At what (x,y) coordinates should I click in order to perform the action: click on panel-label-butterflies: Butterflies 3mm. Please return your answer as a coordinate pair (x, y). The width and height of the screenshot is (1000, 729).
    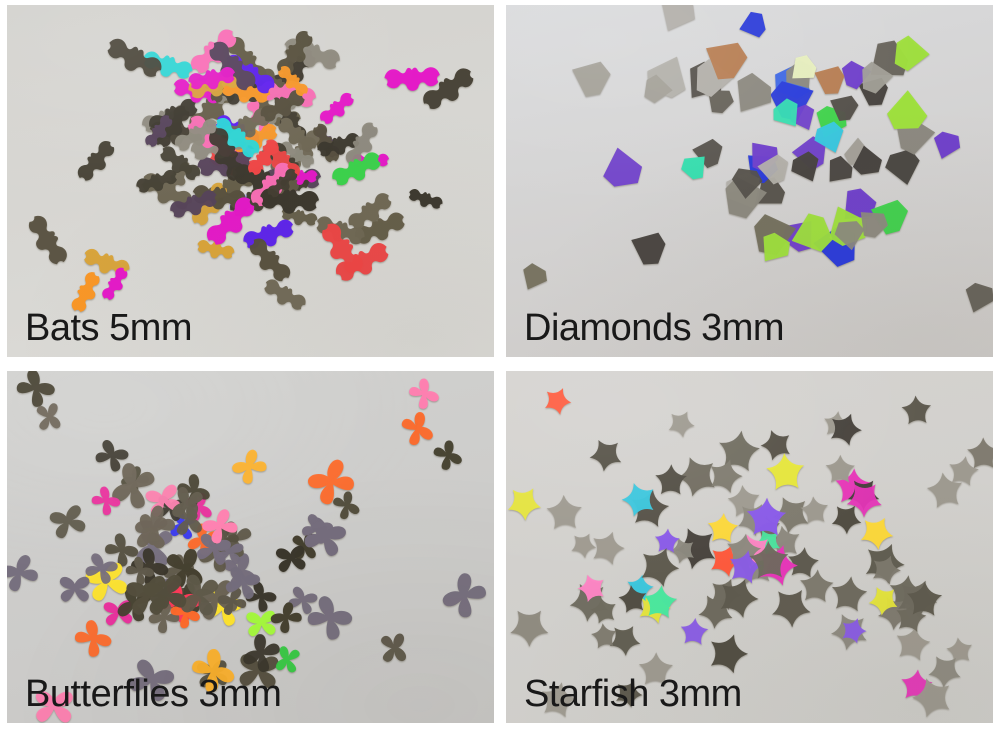
    Looking at the image, I should click on (153, 694).